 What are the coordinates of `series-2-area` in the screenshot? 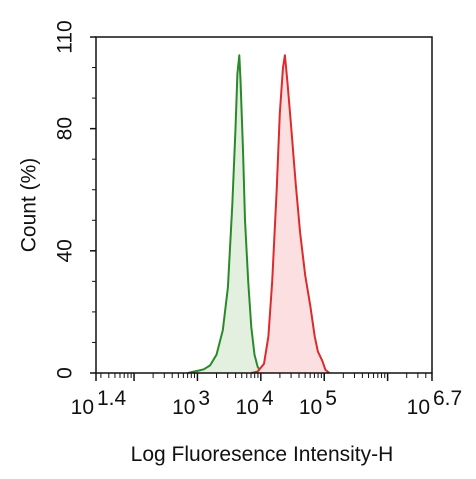 It's located at (290, 214).